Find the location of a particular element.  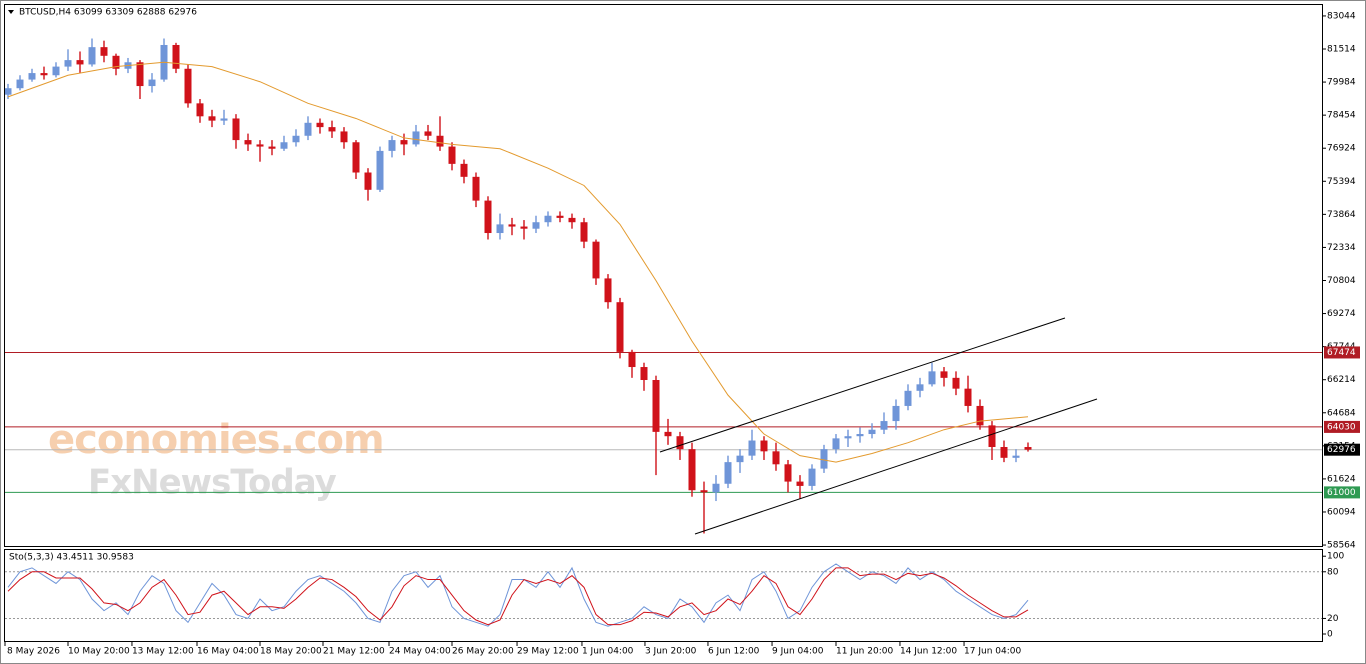

y-tick-label: 61624 is located at coordinates (1341, 479).